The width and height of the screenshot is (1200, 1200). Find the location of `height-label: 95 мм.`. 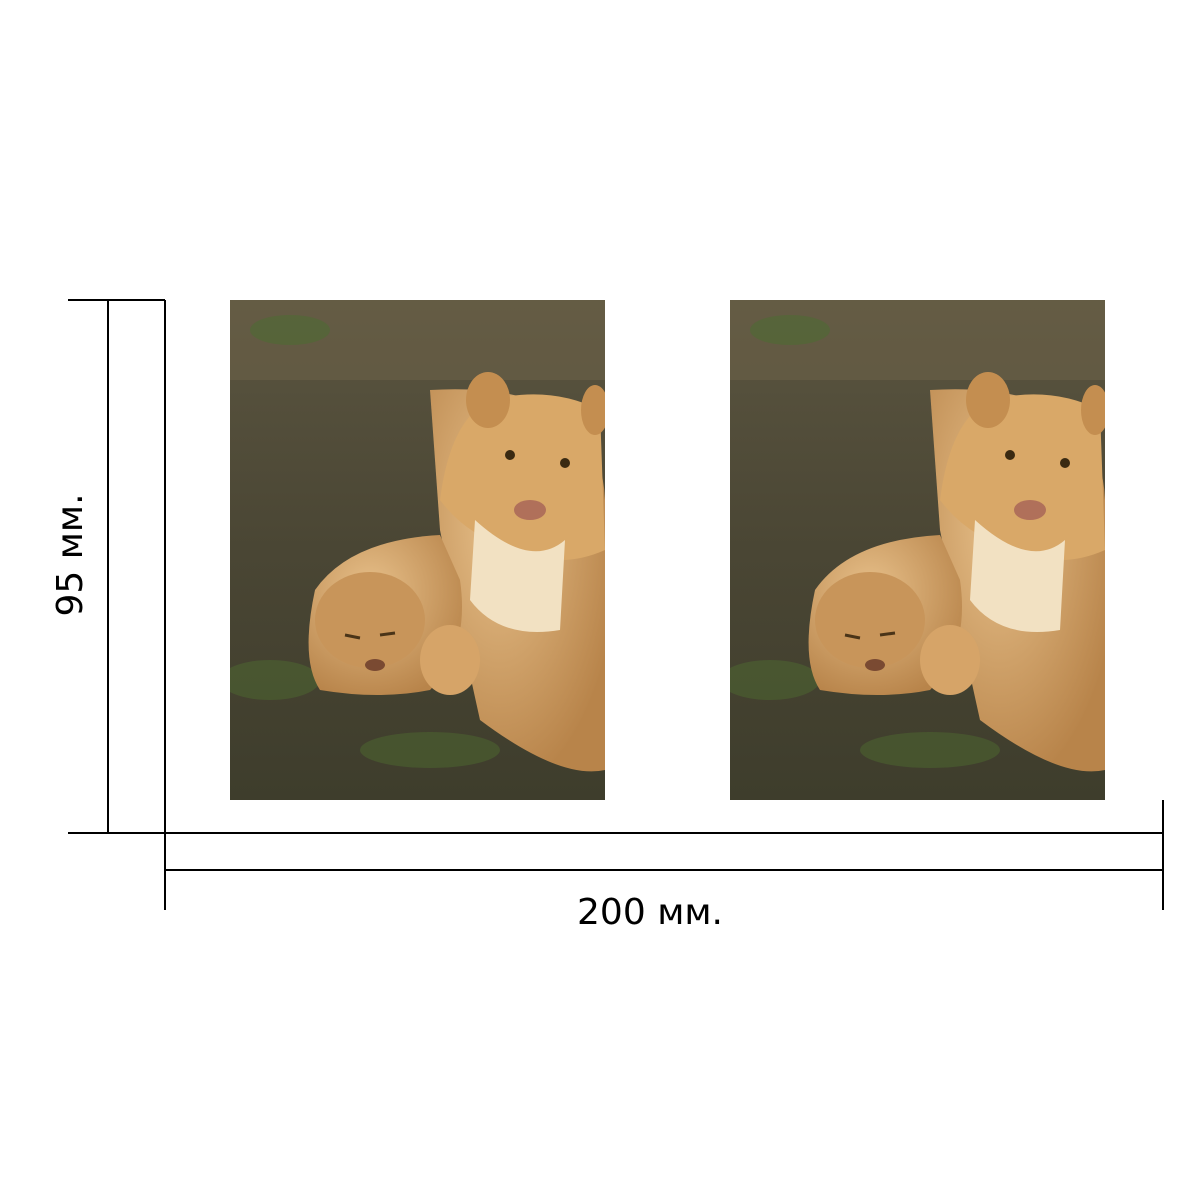

height-label: 95 мм. is located at coordinates (70, 554).